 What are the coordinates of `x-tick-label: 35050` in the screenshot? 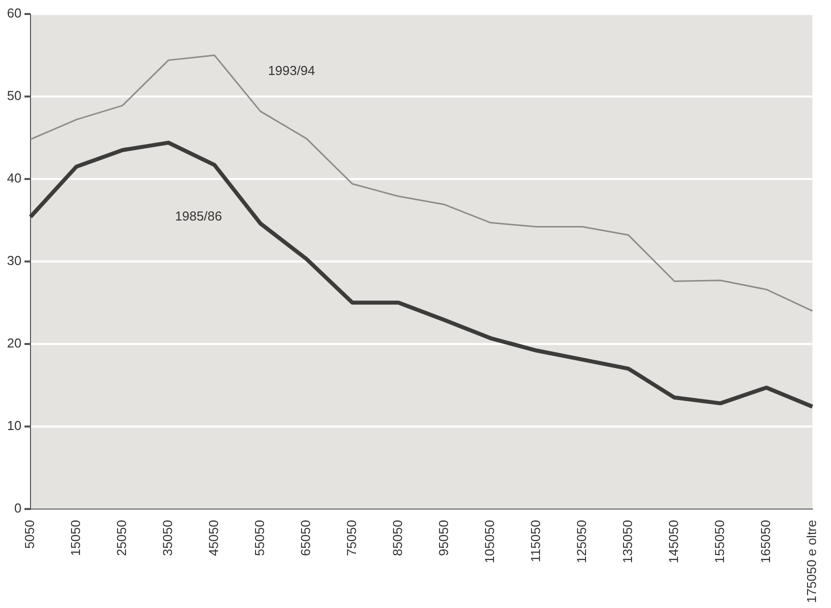 It's located at (168, 538).